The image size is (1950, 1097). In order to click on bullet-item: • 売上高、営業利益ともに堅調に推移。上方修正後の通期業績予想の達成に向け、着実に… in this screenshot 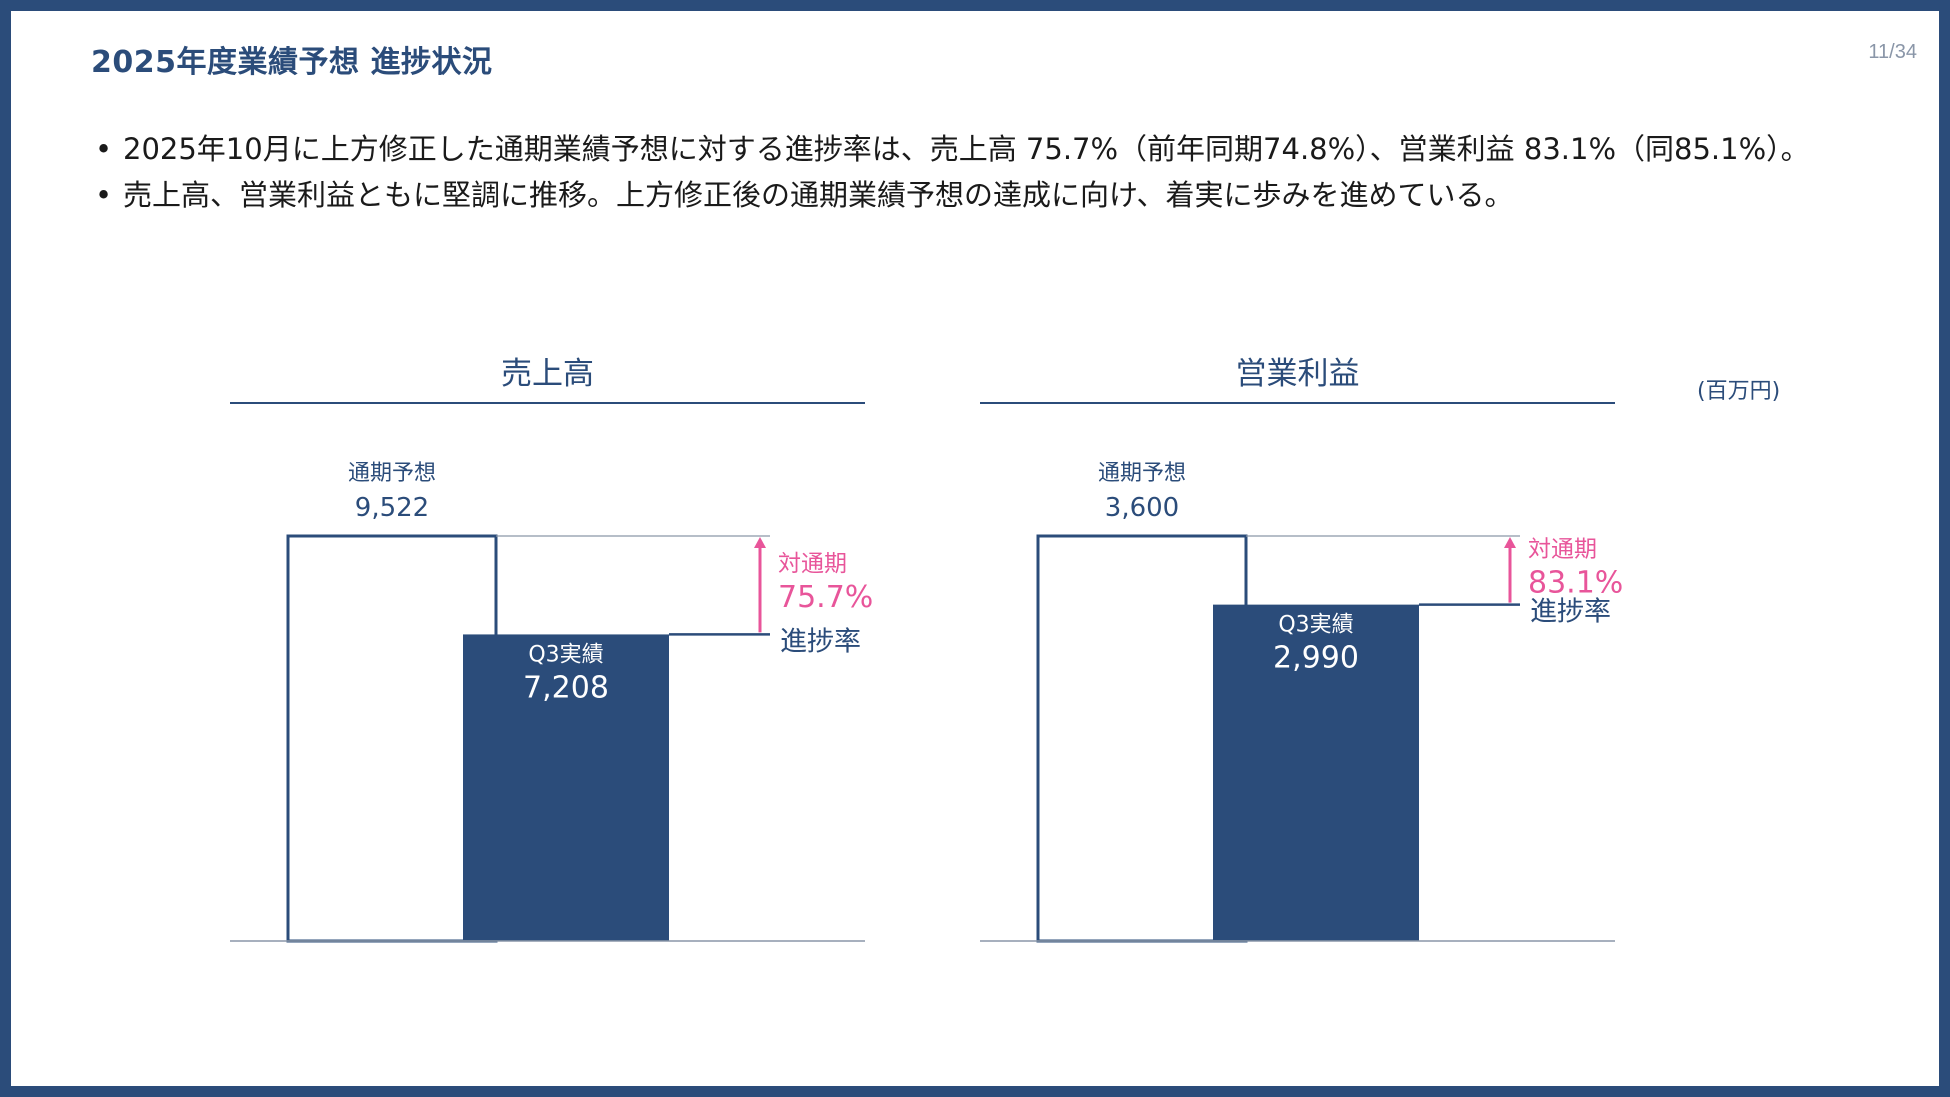, I will do `click(981, 195)`.